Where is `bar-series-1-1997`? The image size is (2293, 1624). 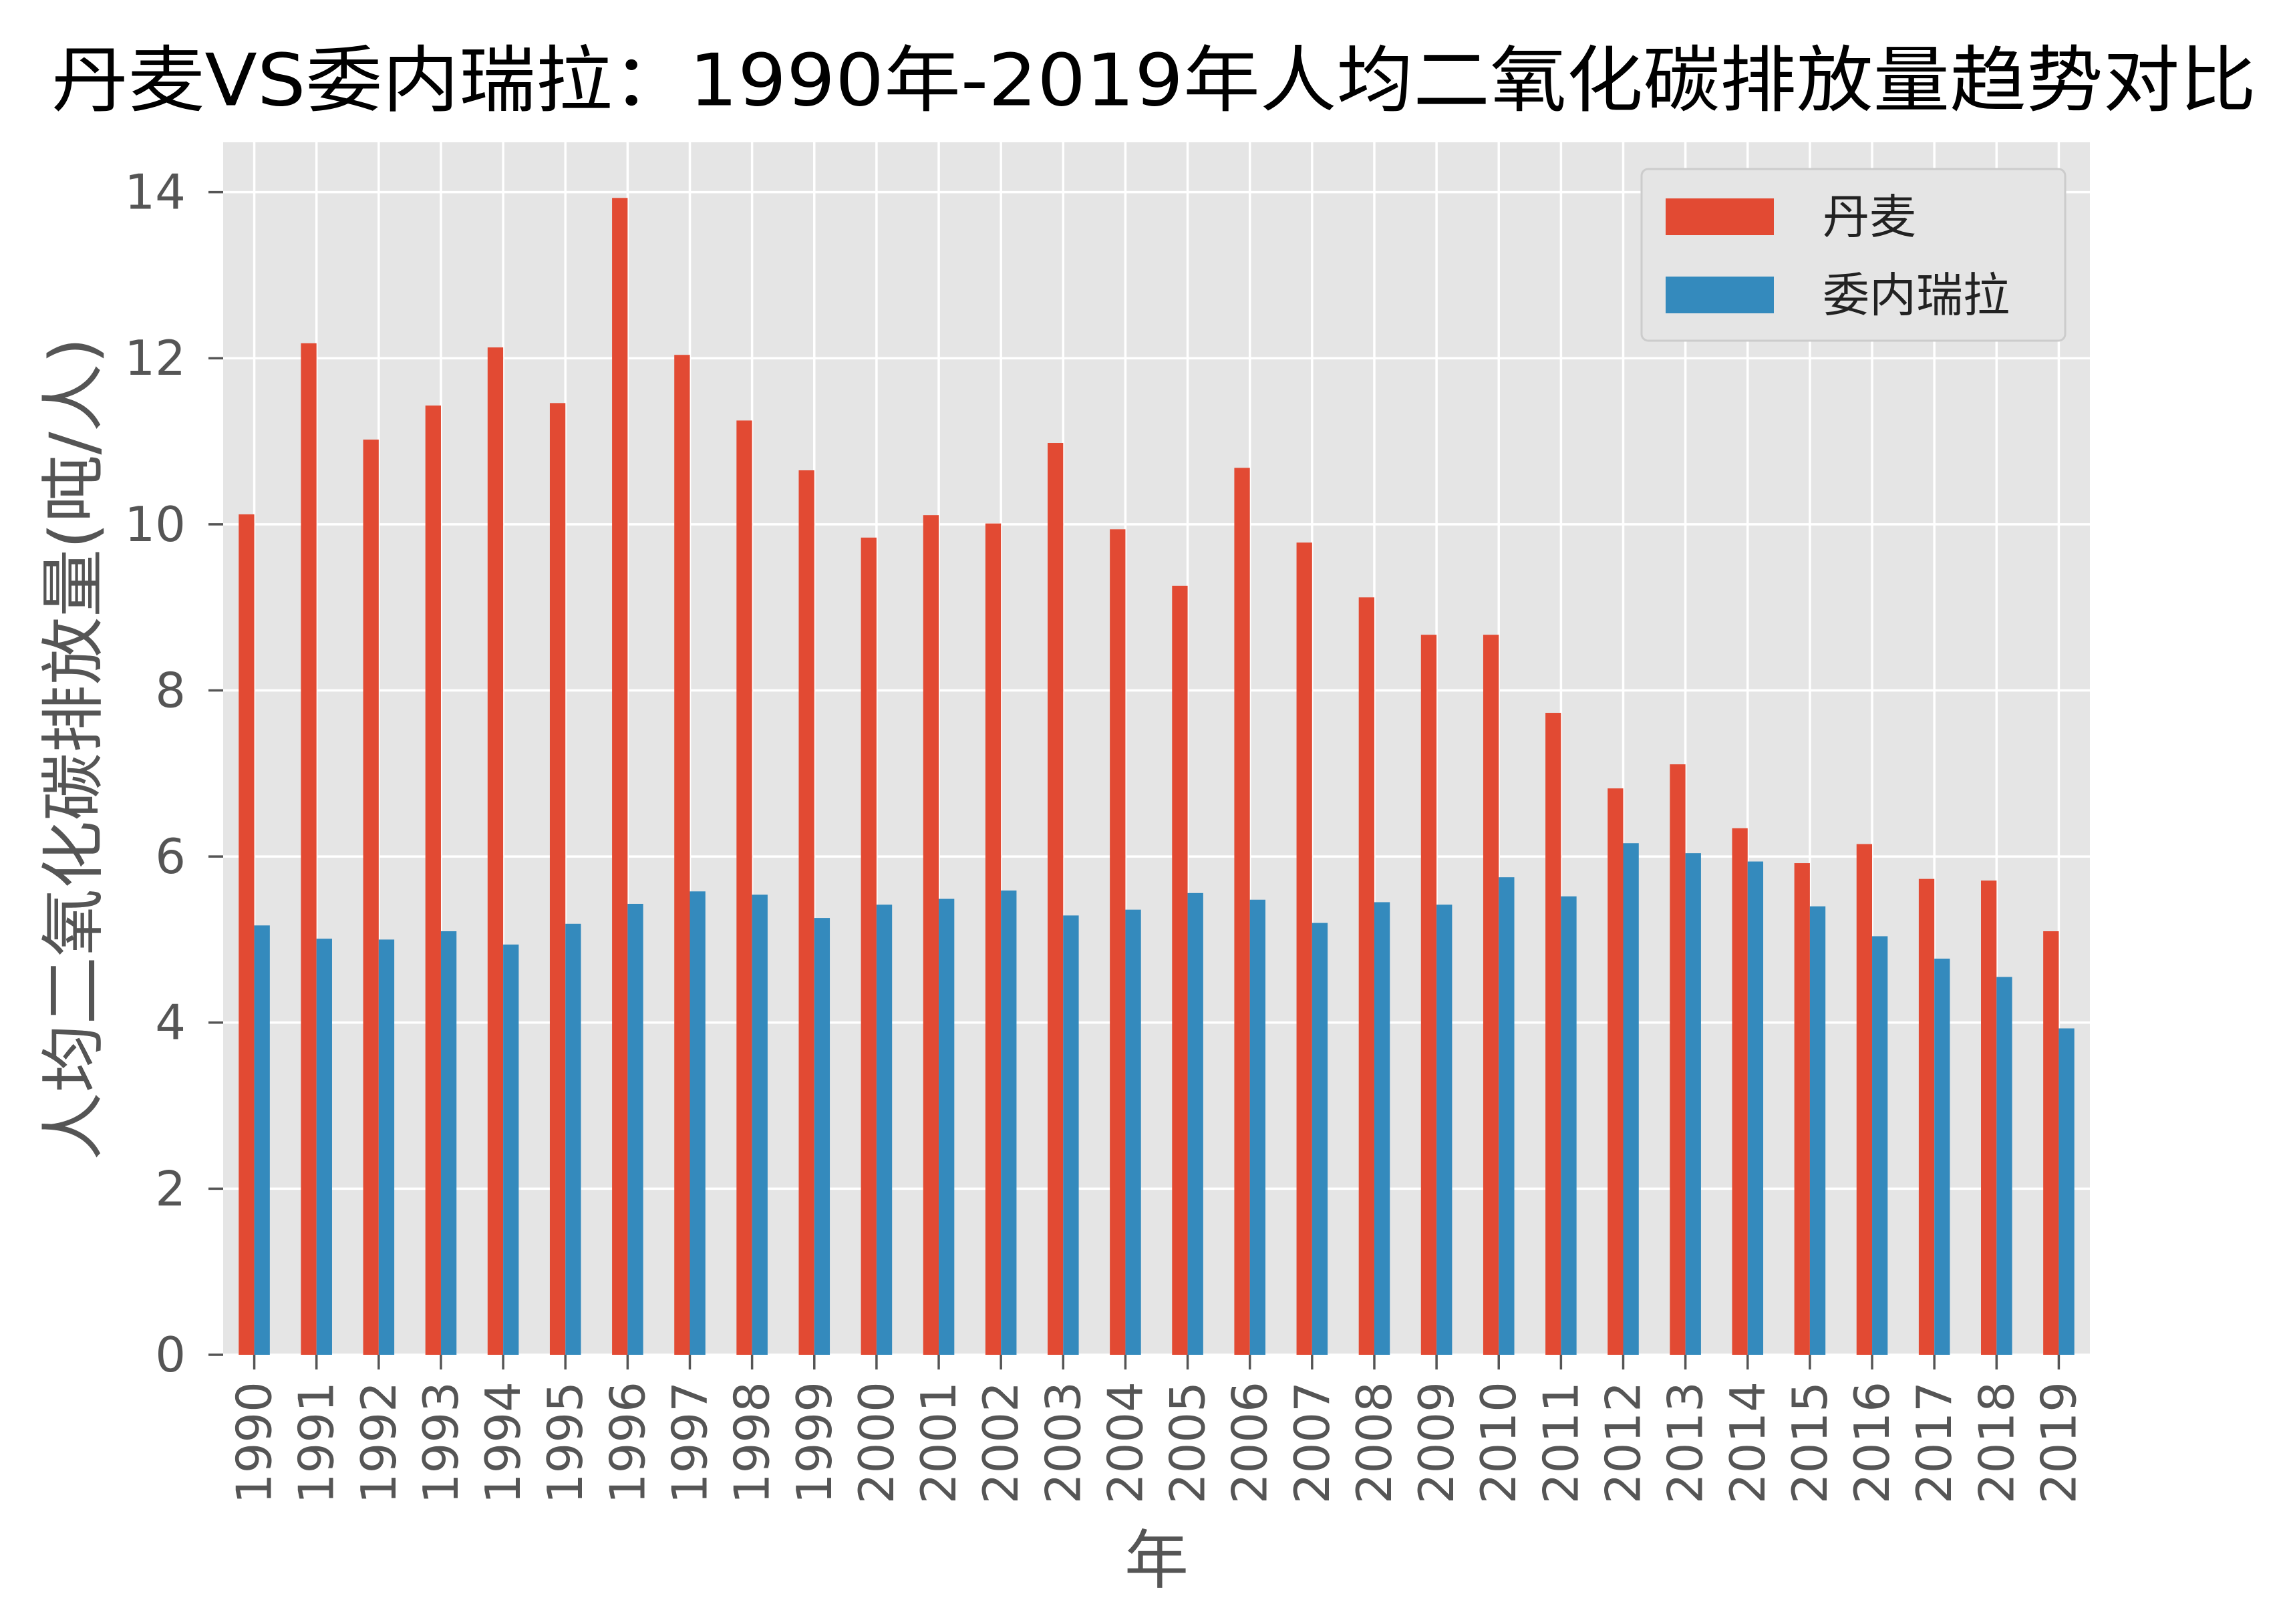
bar-series-1-1997 is located at coordinates (682, 855).